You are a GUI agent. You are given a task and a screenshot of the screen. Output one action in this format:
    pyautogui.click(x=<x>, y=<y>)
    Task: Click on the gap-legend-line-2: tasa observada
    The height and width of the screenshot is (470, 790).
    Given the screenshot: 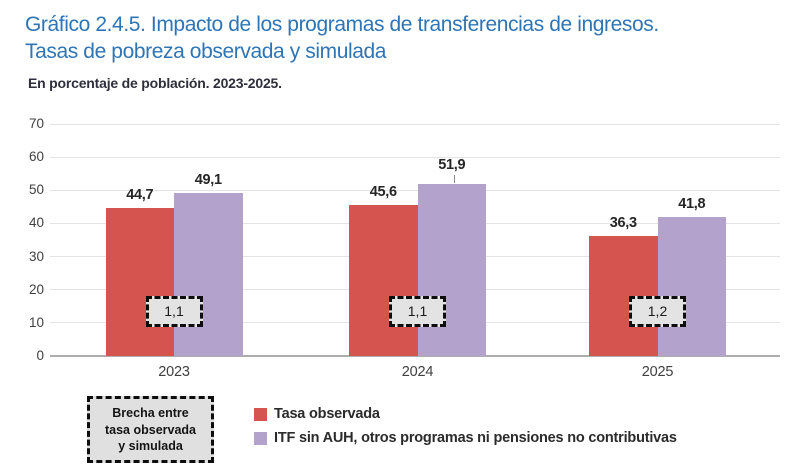 What is the action you would take?
    pyautogui.click(x=150, y=429)
    